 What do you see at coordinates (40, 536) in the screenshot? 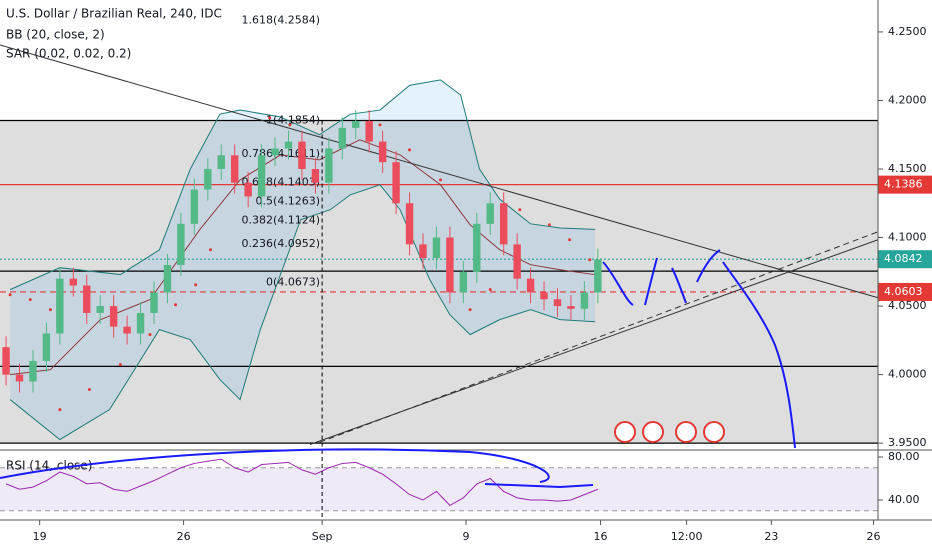
I see `x-tick-label: 19` at bounding box center [40, 536].